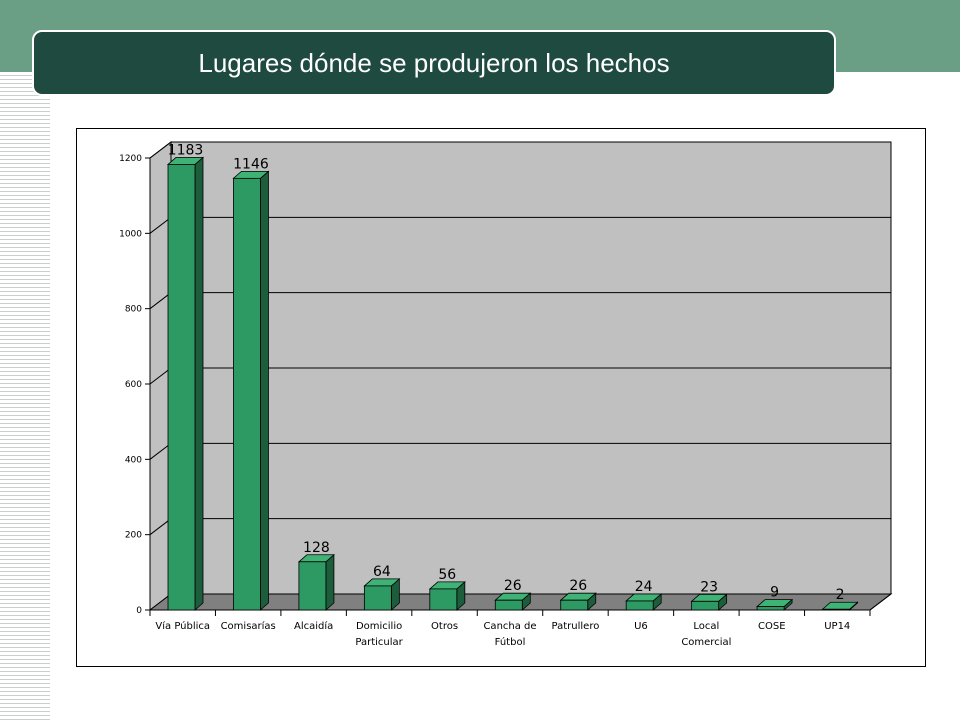  What do you see at coordinates (576, 626) in the screenshot?
I see `x-tick-label: Patrullero` at bounding box center [576, 626].